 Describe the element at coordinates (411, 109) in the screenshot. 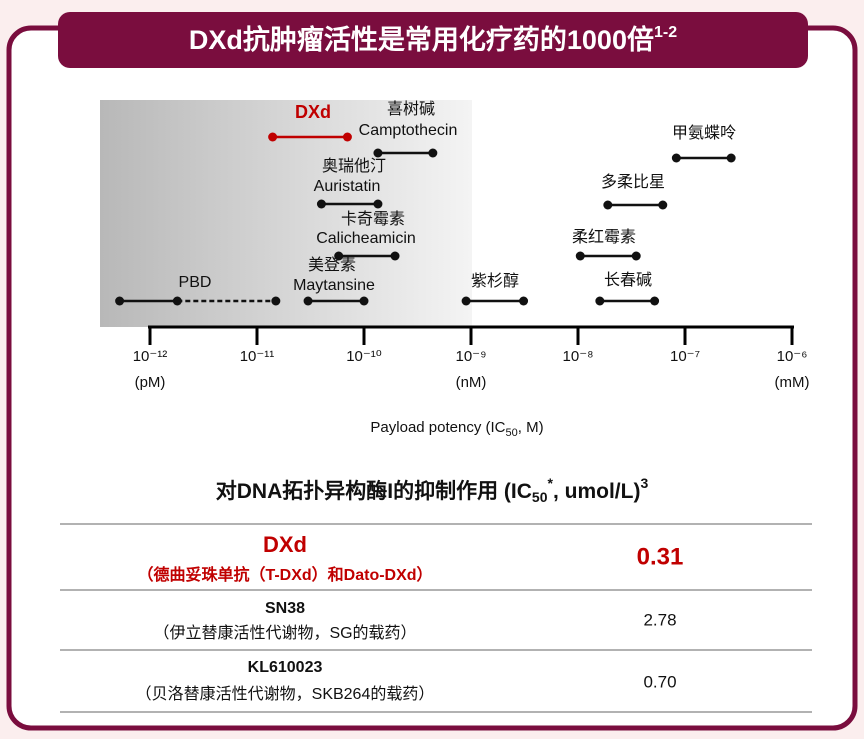

I see `range-label: 喜树碱` at that location.